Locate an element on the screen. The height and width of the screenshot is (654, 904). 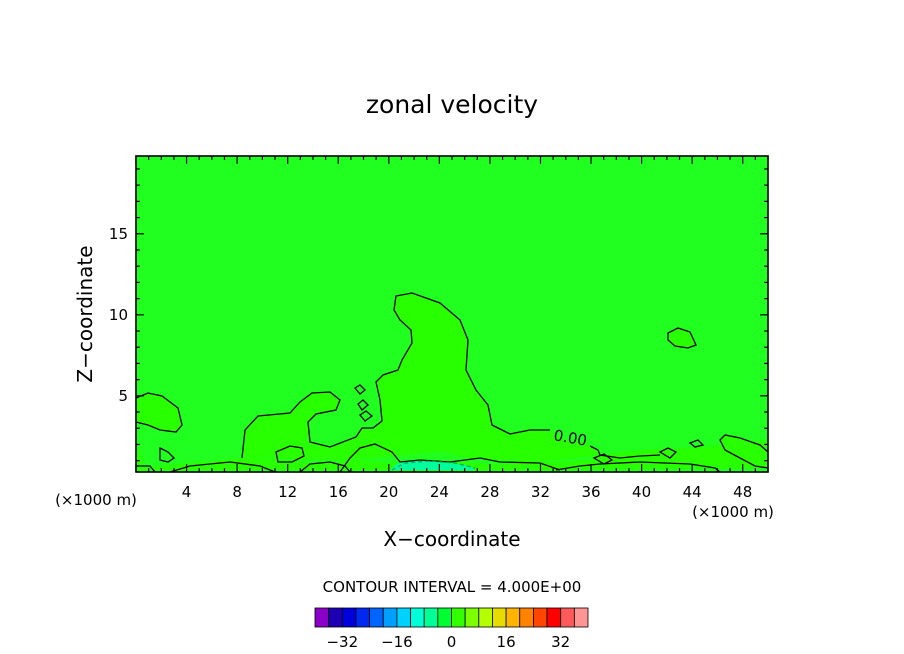
x-unit-right: (×1000 m) is located at coordinates (733, 512).